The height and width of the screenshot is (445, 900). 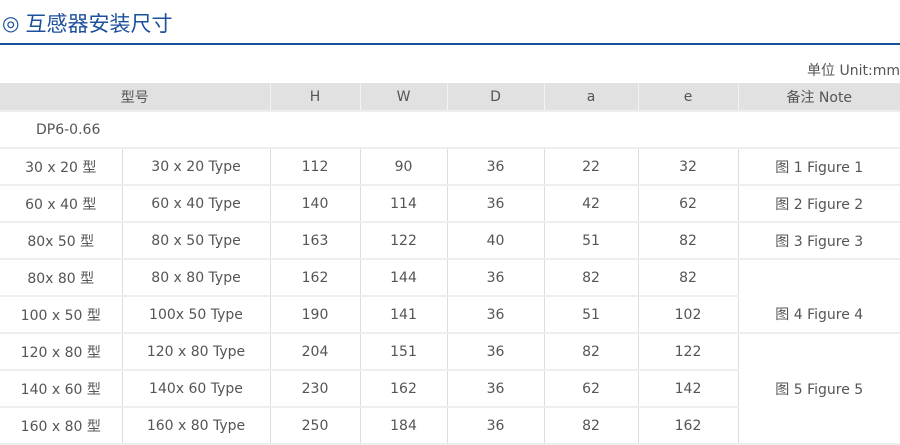 What do you see at coordinates (195, 352) in the screenshot?
I see `cell-en: 120 x 80 Type` at bounding box center [195, 352].